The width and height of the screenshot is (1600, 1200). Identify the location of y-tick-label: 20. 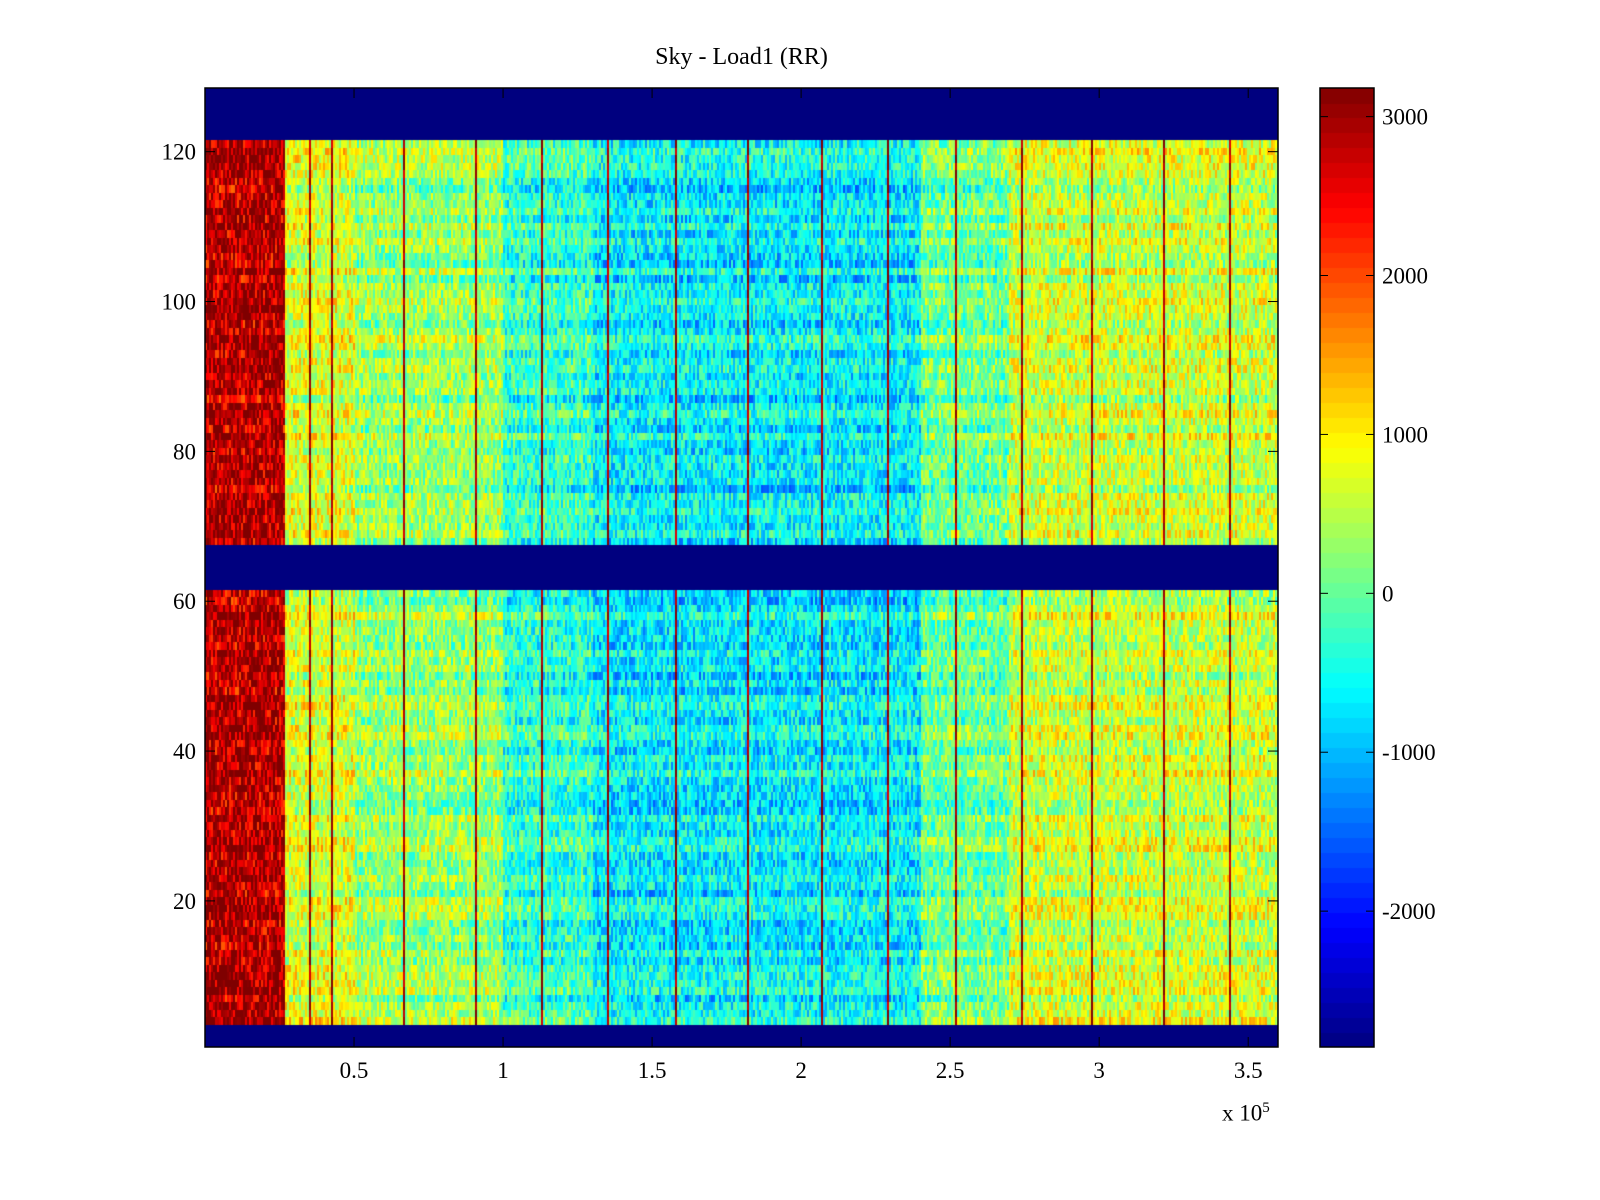
(184, 901).